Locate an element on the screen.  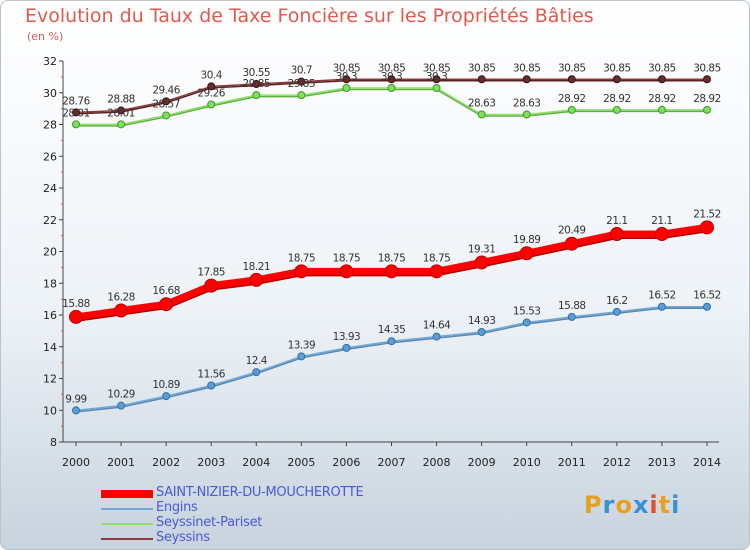
proxiti-logo: Proxiti is located at coordinates (632, 505).